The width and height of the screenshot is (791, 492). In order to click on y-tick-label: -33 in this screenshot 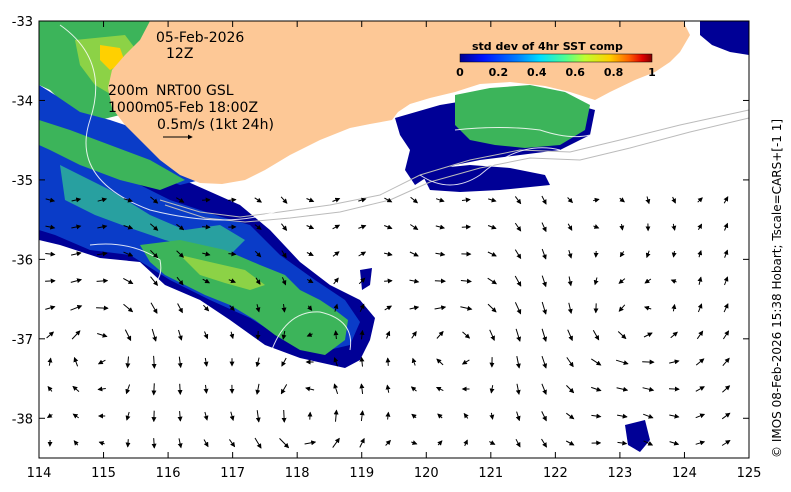, I will do `click(22, 22)`.